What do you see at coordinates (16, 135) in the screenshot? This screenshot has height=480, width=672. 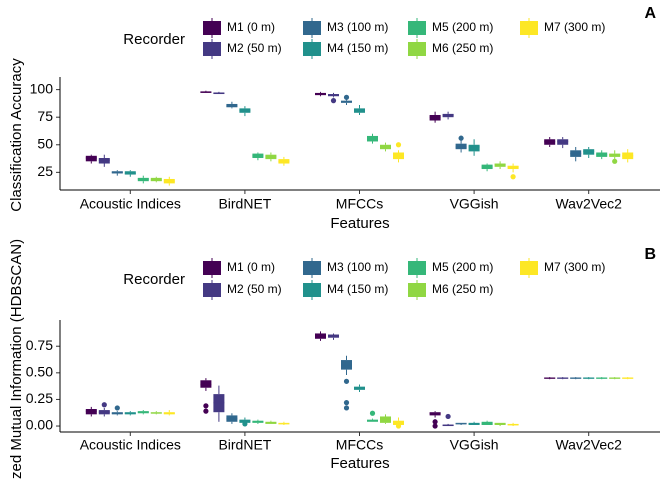 I see `y-axis-title: Classification Accuracy` at bounding box center [16, 135].